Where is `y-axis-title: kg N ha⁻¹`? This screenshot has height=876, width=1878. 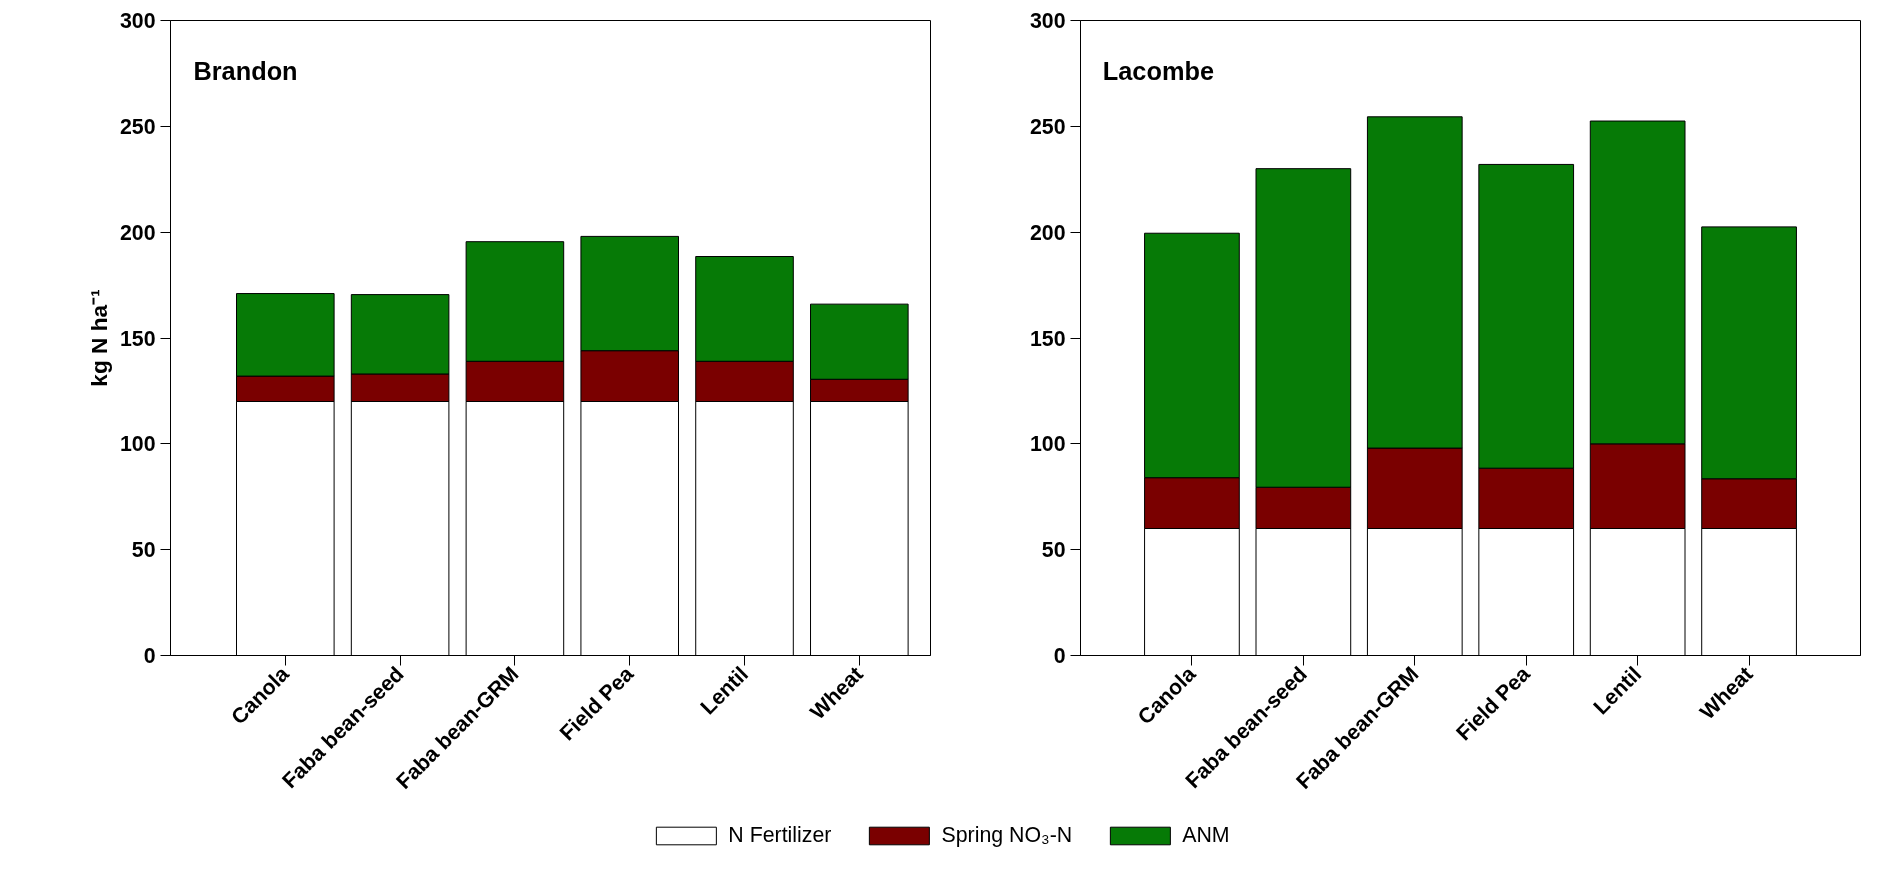
y-axis-title: kg N ha⁻¹ is located at coordinates (98, 338).